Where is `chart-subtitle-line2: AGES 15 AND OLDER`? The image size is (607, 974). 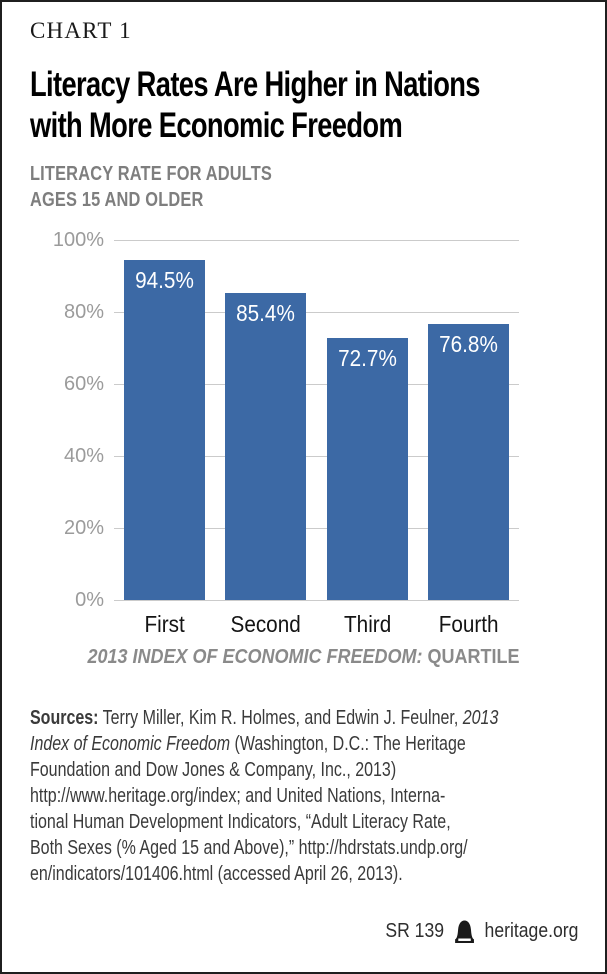 chart-subtitle-line2: AGES 15 AND OLDER is located at coordinates (117, 200).